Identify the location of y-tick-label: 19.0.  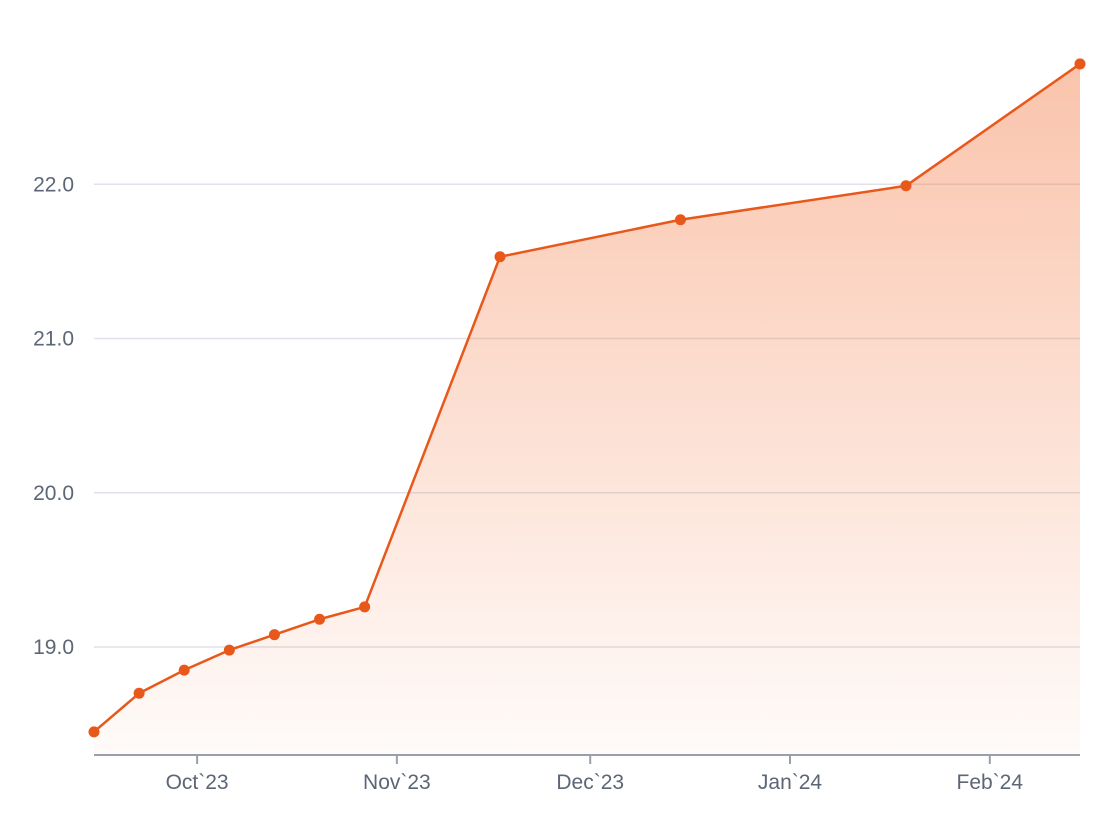
(53, 647).